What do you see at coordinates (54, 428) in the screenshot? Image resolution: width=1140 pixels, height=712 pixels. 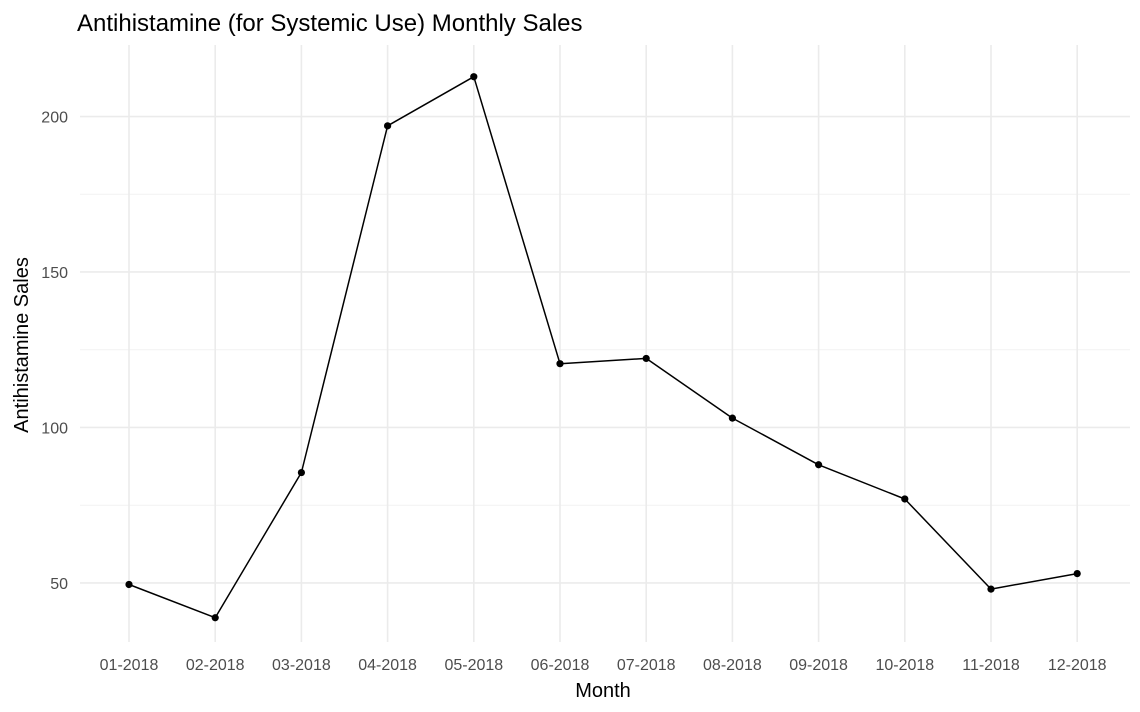 I see `y-tick-label: 100` at bounding box center [54, 428].